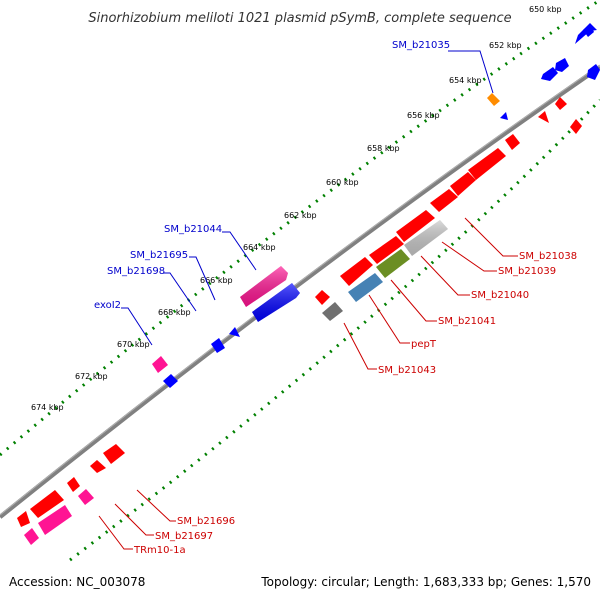 Image resolution: width=600 pixels, height=600 pixels. What do you see at coordinates (77, 582) in the screenshot?
I see `footer-accession: Accession: NC_003078` at bounding box center [77, 582].